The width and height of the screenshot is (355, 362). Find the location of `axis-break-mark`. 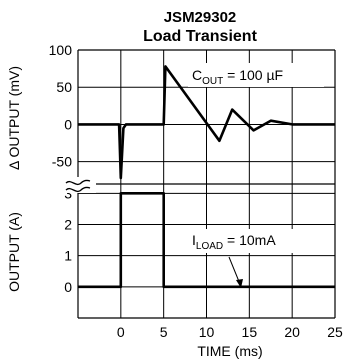

axis-break-mark is located at coordinates (78, 185).